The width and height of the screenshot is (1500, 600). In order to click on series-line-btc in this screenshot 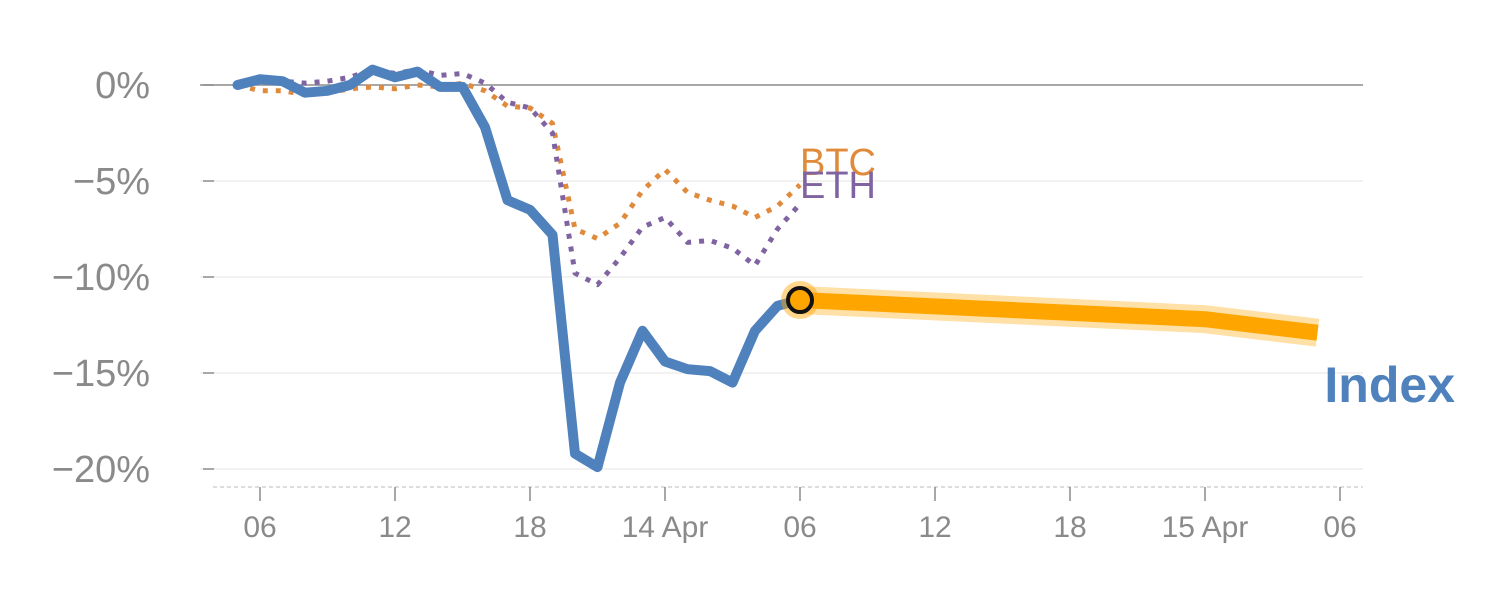, I will do `click(519, 161)`.